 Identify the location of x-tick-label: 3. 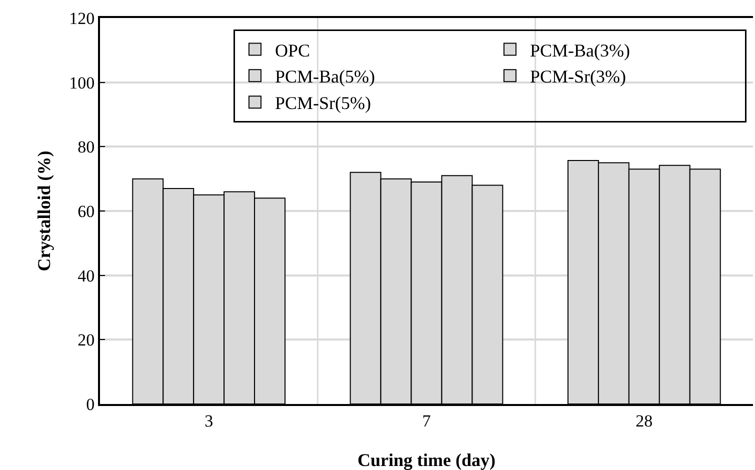
(209, 420).